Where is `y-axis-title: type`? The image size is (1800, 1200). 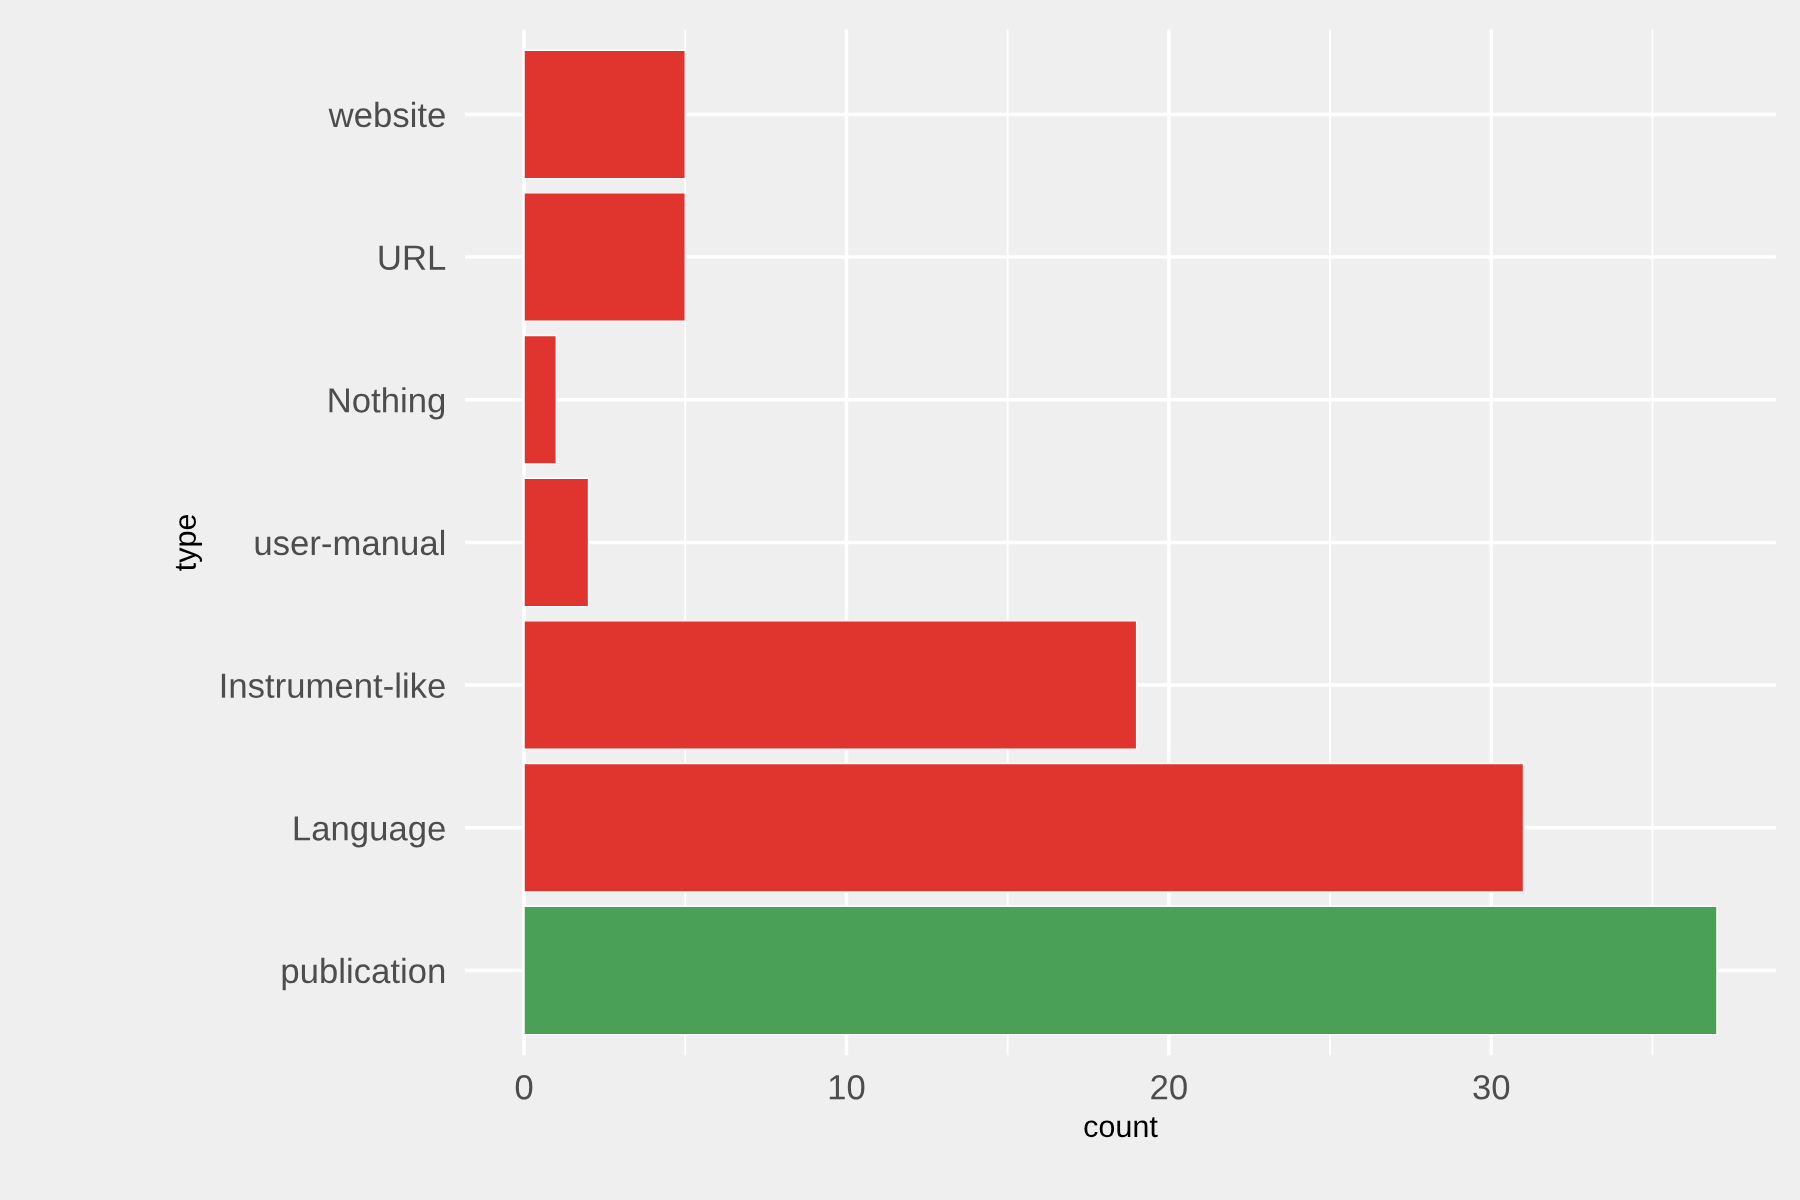 y-axis-title: type is located at coordinates (188, 542).